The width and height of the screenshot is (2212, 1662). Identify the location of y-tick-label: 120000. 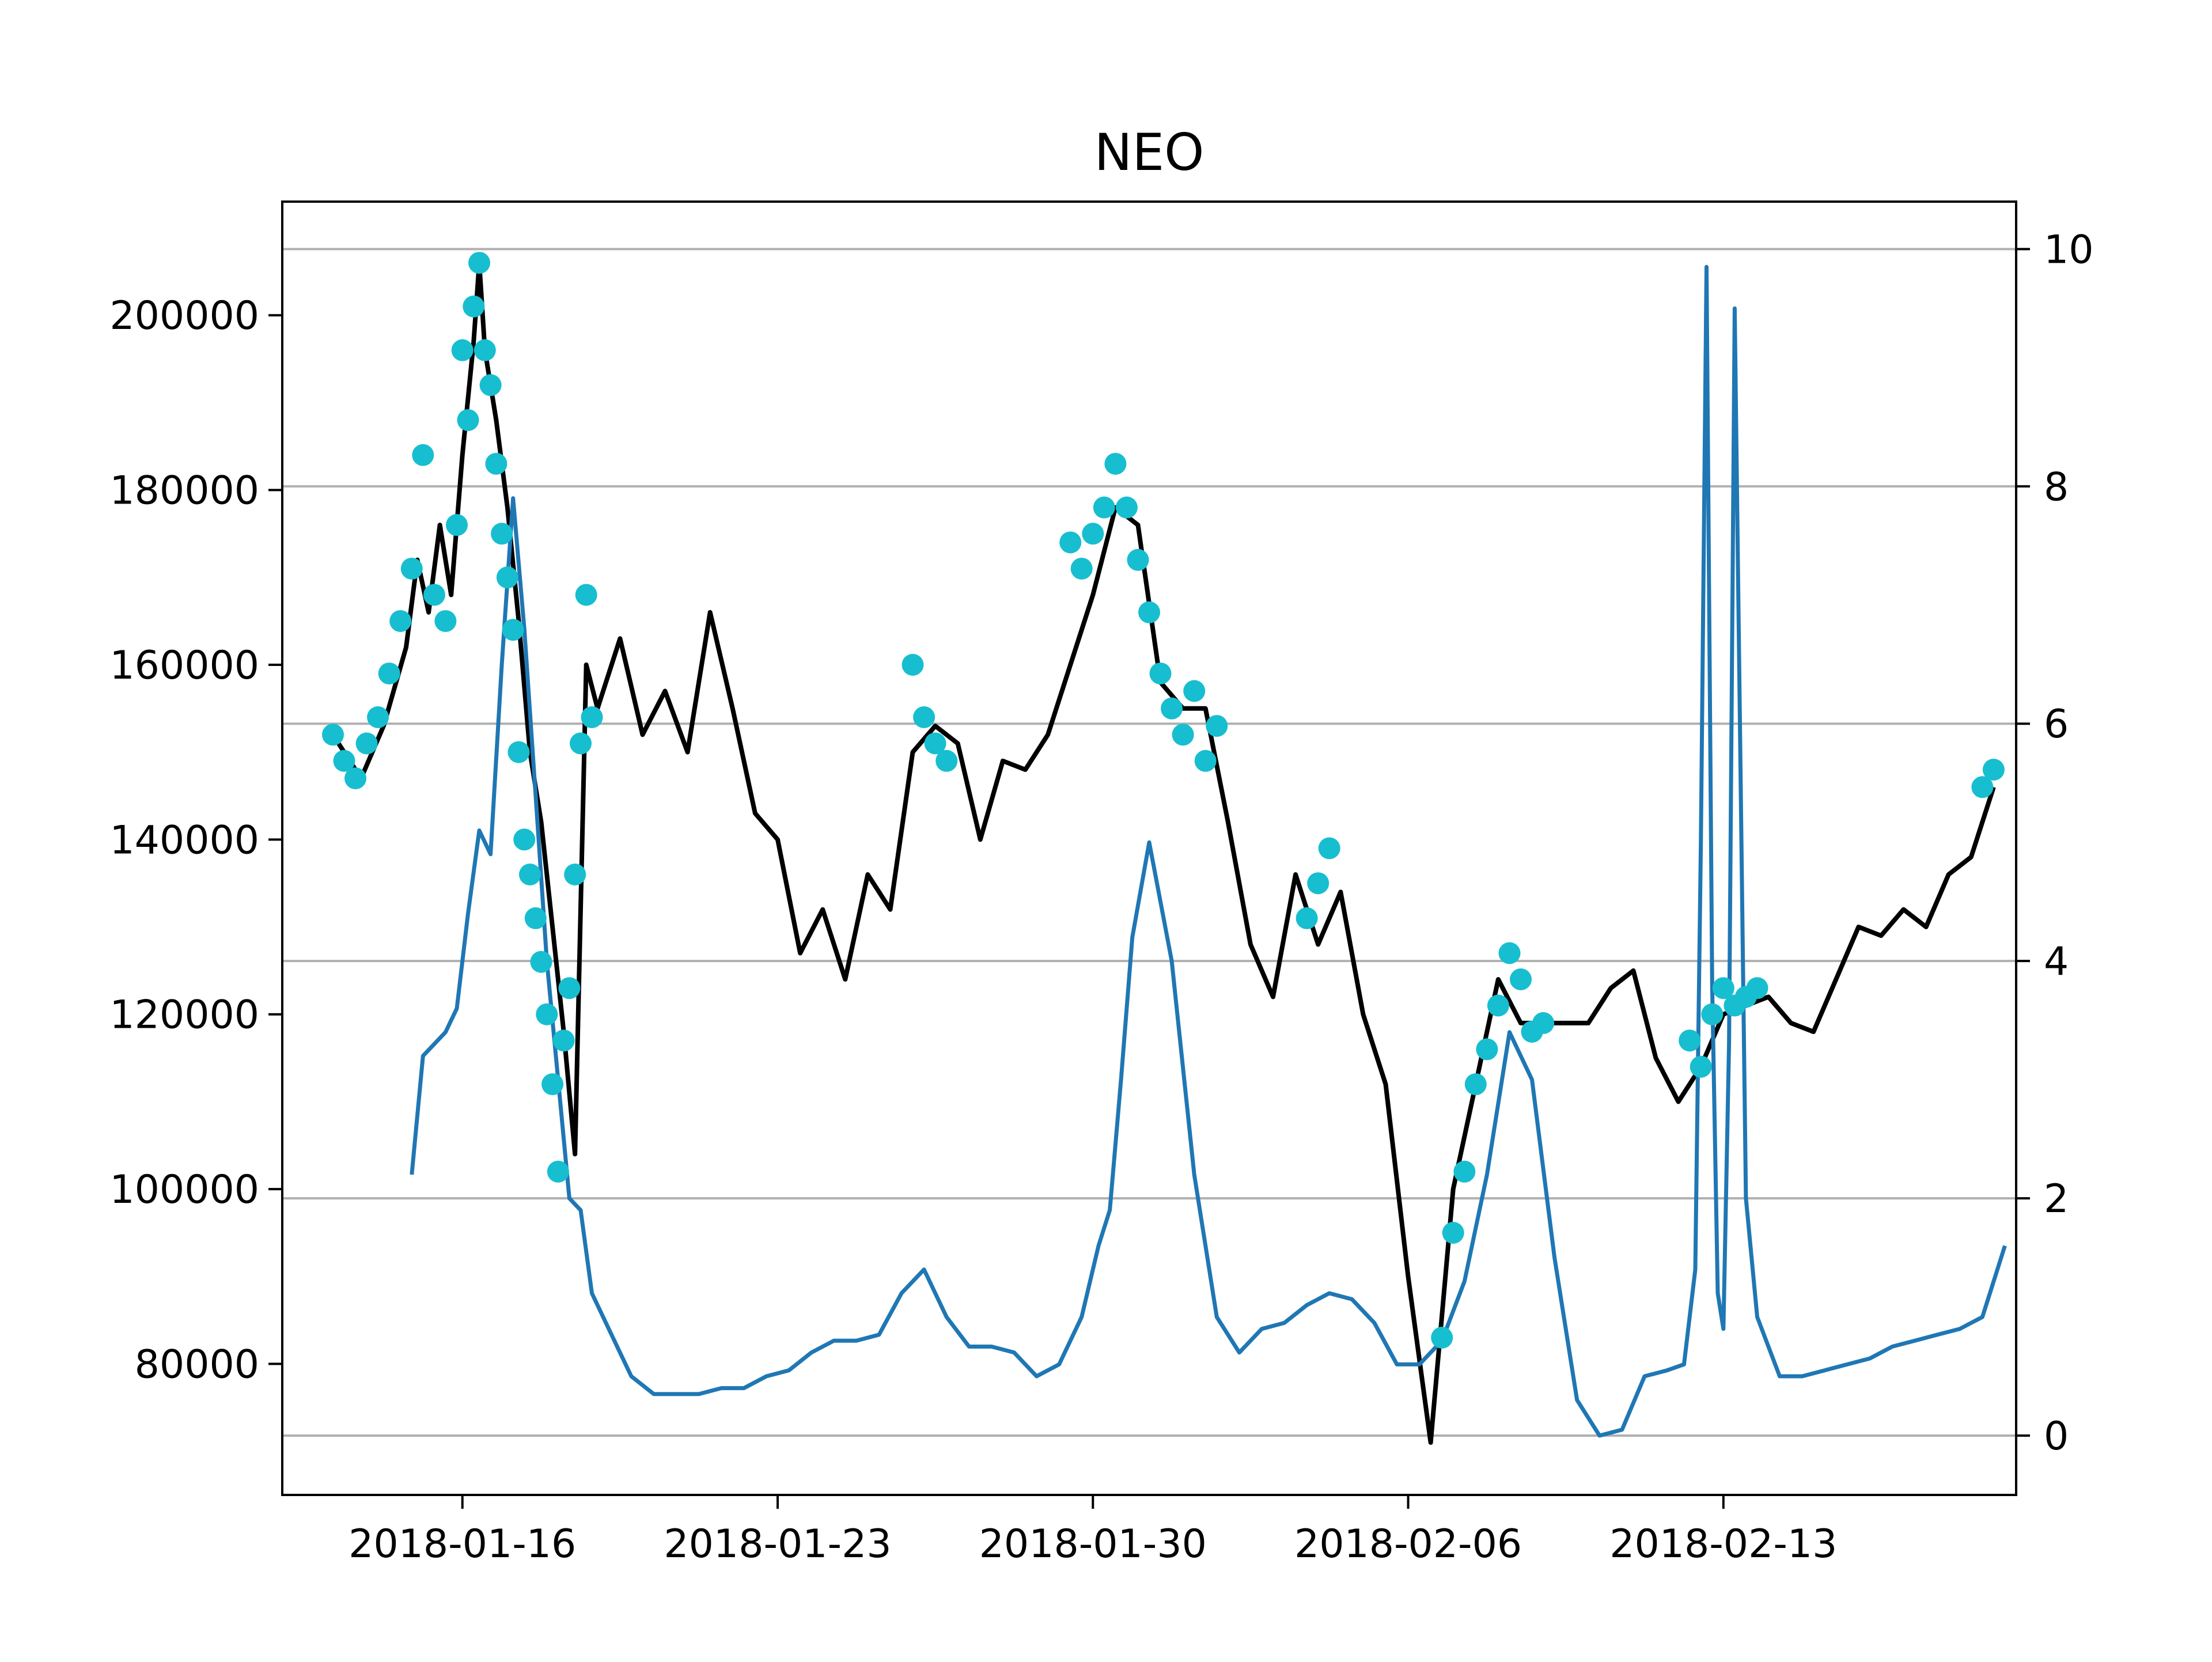
(184, 1016).